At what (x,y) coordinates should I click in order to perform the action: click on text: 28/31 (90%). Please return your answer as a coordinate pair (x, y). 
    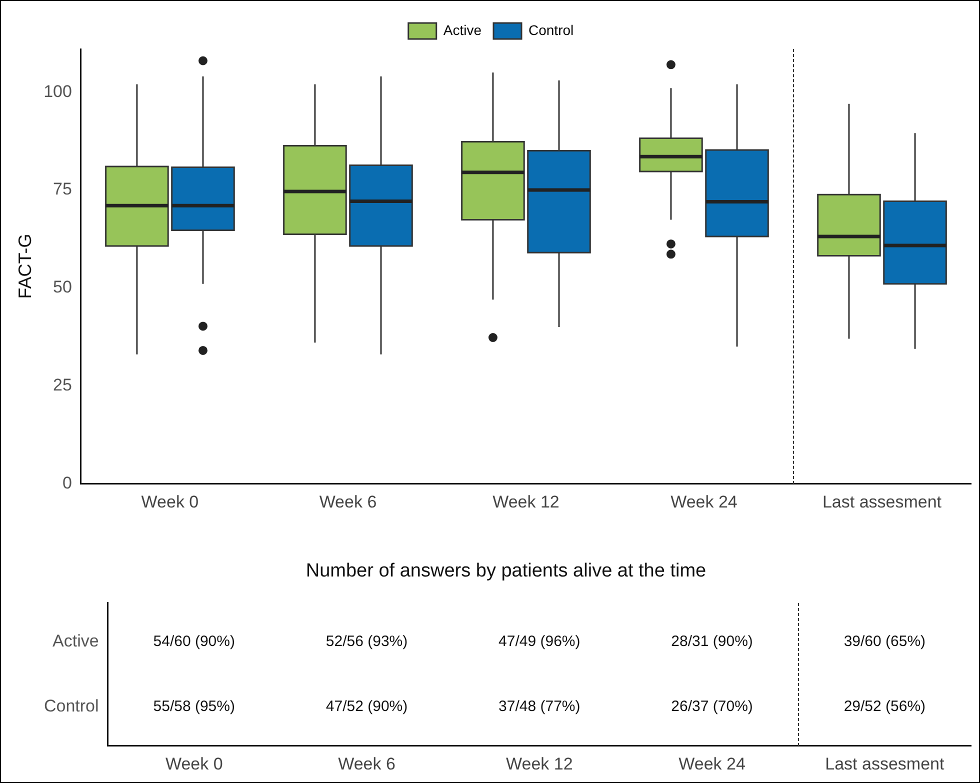
    Looking at the image, I should click on (712, 641).